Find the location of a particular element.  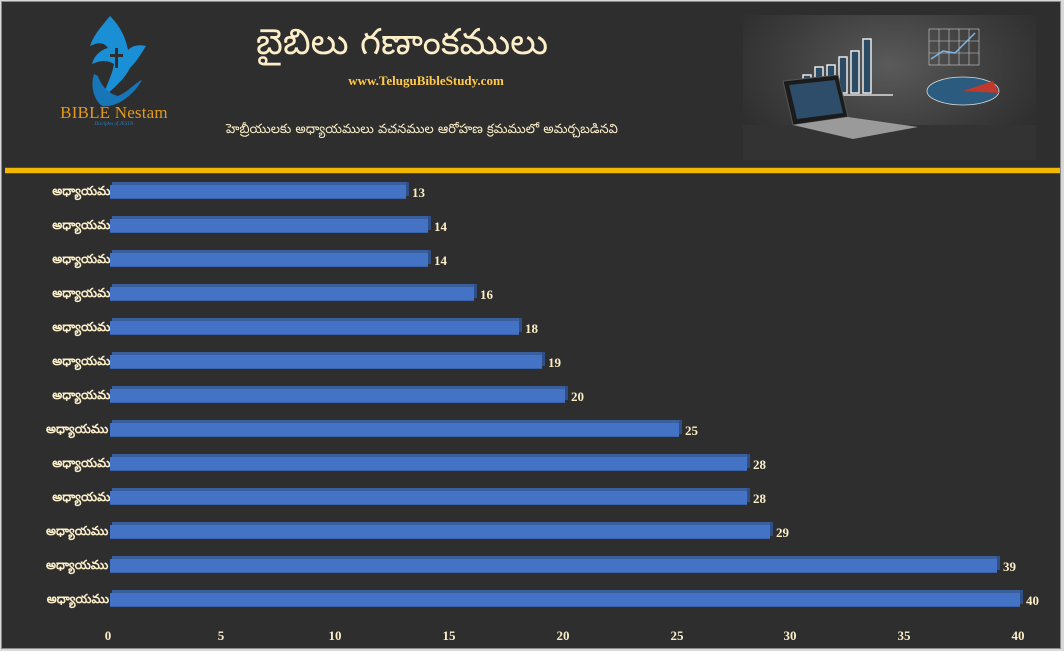

category-label: అధ్యాయము 1 is located at coordinates (88, 225).